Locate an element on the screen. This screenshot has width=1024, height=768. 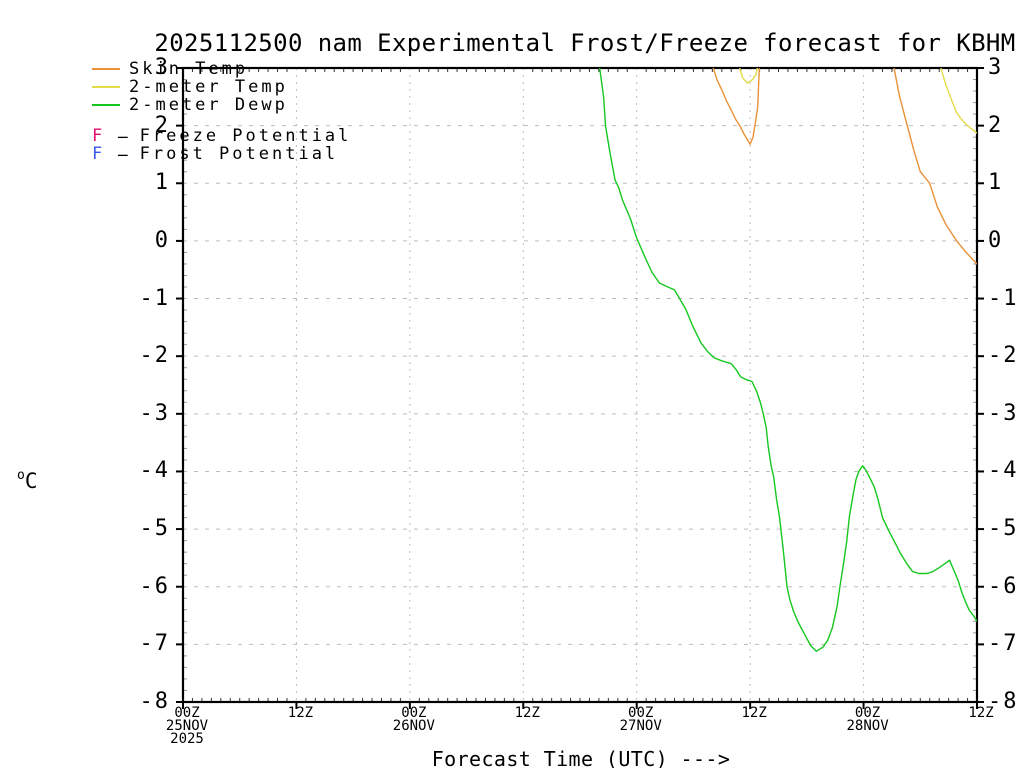
y-tick-label-left: -5 is located at coordinates (154, 529).